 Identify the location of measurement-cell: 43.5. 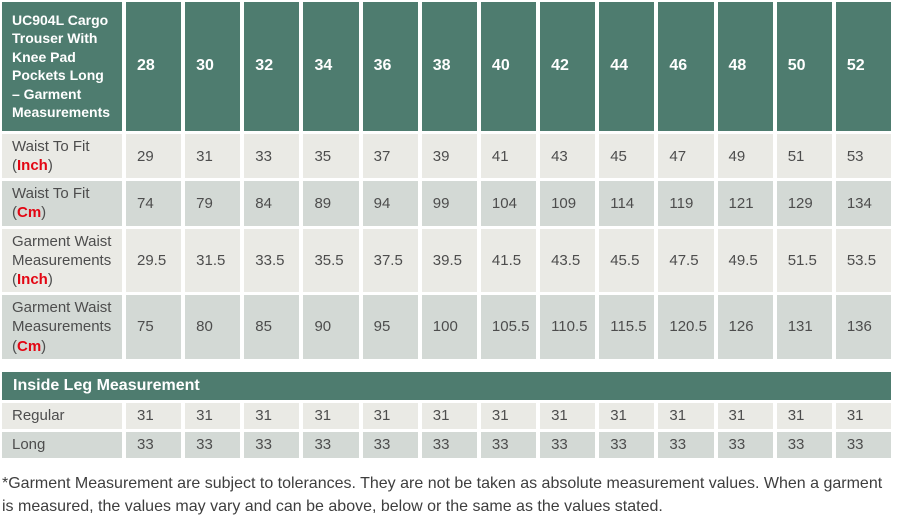
(568, 260).